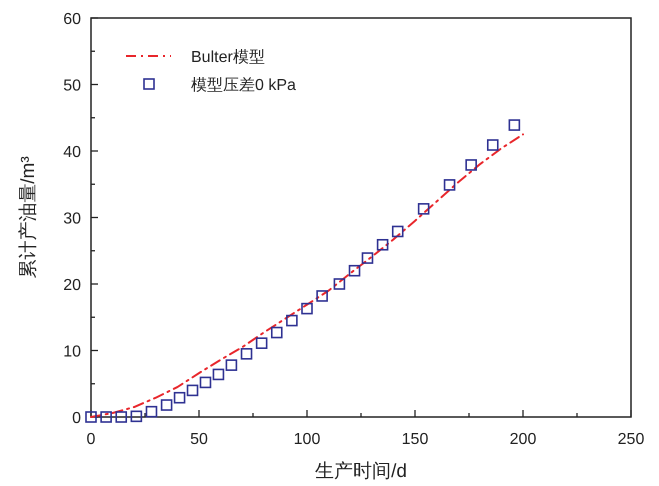 Image resolution: width=659 pixels, height=486 pixels. I want to click on y-tick-label: 30, so click(72, 219).